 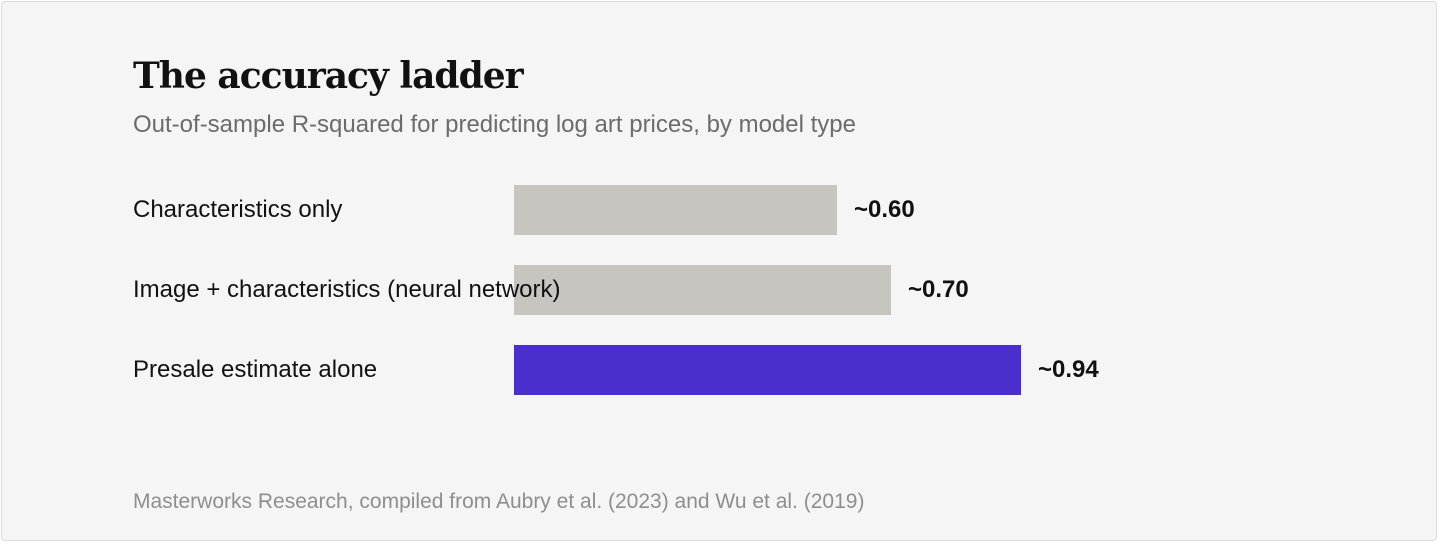 I want to click on bar-track: ~0.70, so click(x=814, y=290).